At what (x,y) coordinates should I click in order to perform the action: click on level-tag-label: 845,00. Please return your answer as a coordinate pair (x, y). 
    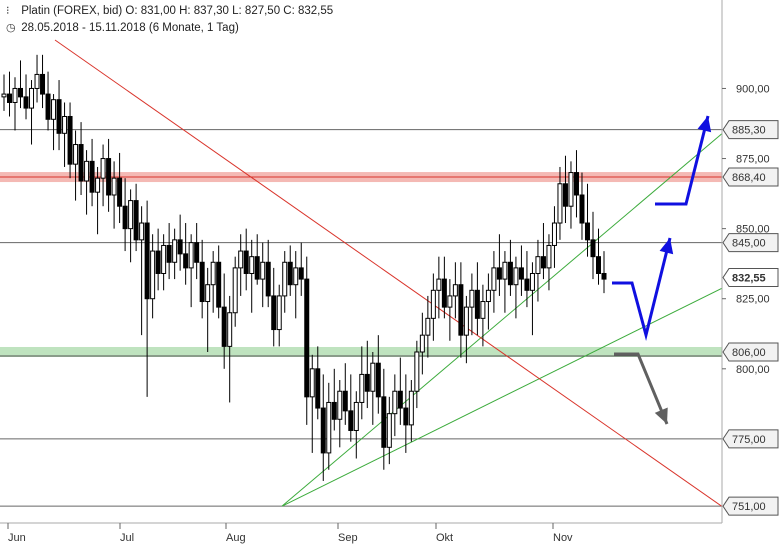
    Looking at the image, I should click on (749, 244).